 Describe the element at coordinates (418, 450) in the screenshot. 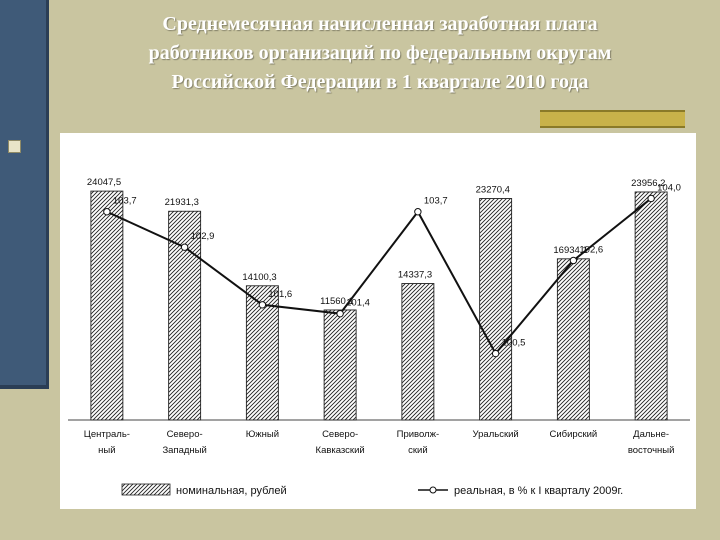

I see `category-label-4-1: ский` at that location.